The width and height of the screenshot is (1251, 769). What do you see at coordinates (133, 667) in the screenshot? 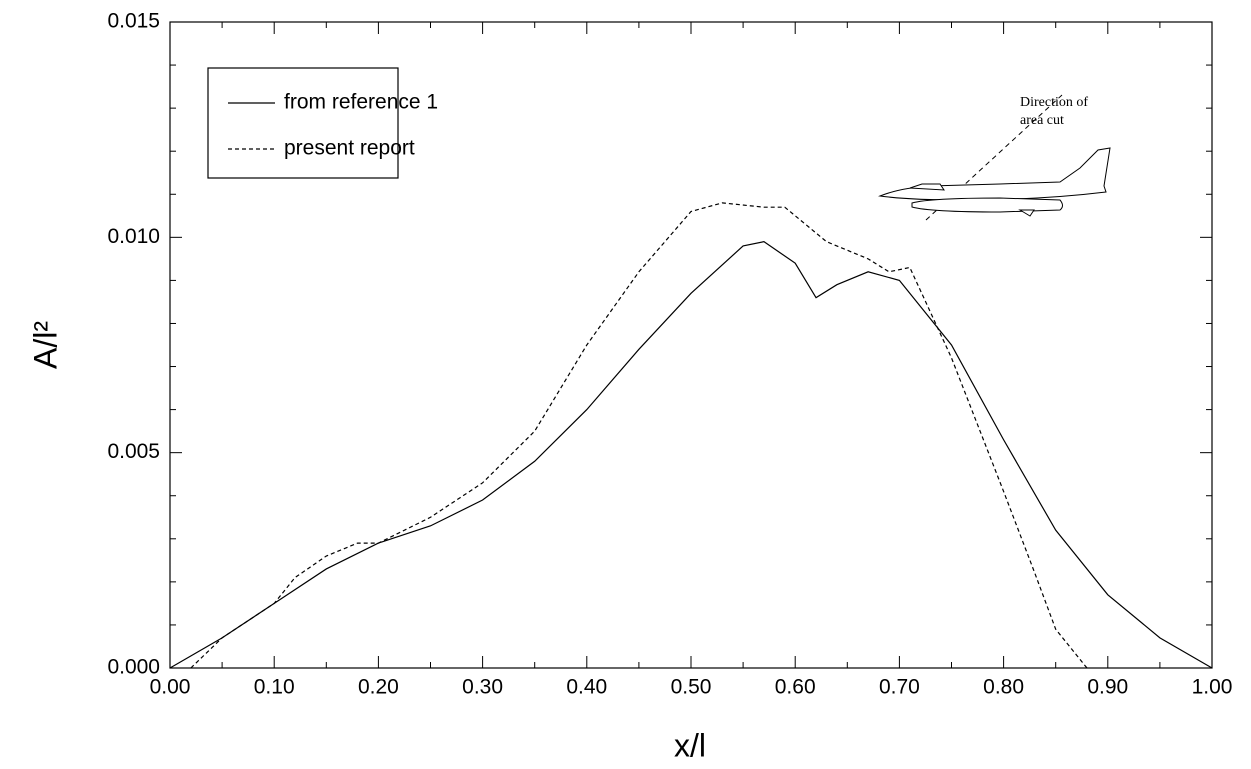
I see `y-tick-label: 0.000` at bounding box center [133, 667].